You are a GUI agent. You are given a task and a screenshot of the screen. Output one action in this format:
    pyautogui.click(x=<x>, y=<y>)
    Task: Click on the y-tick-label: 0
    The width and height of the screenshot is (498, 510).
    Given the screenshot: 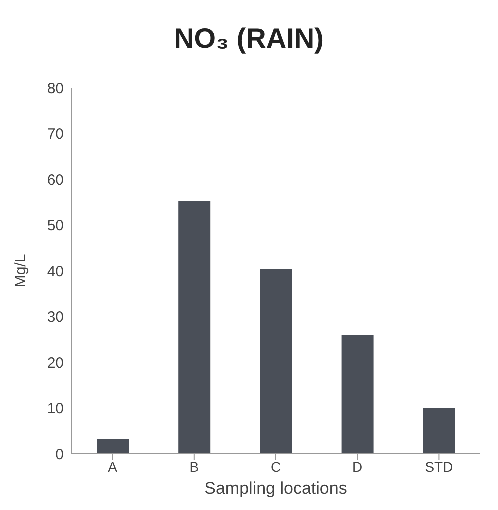 What is the action you would take?
    pyautogui.click(x=60, y=455)
    